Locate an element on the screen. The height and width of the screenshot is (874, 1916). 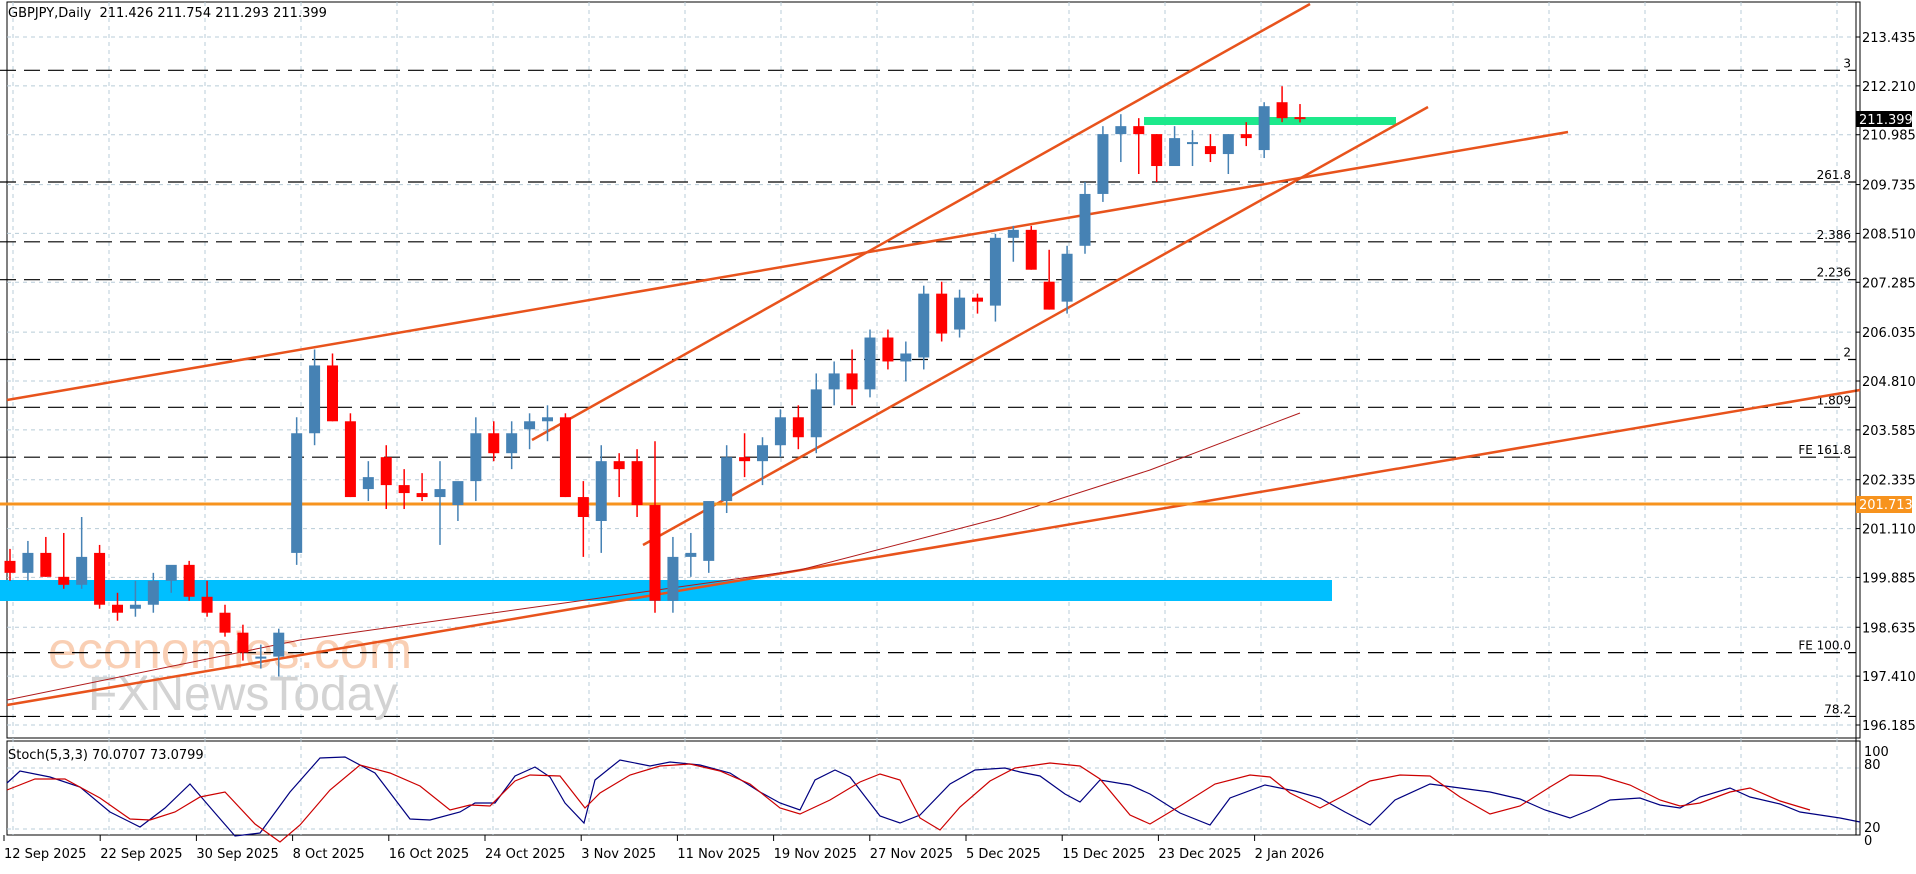
svg-text: 19 Nov 2025 is located at coordinates (815, 854).